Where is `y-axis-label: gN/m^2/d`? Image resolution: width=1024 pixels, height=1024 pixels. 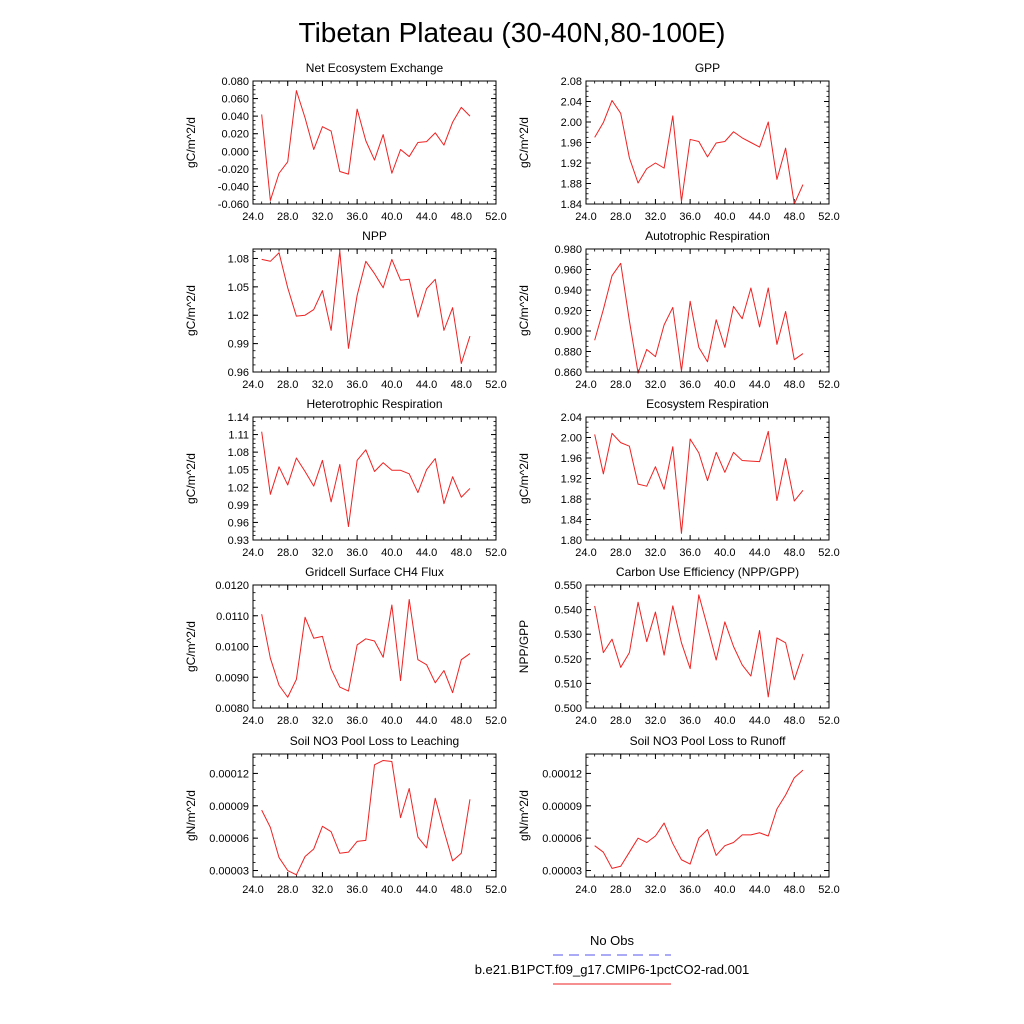
y-axis-label: gN/m^2/d is located at coordinates (191, 815).